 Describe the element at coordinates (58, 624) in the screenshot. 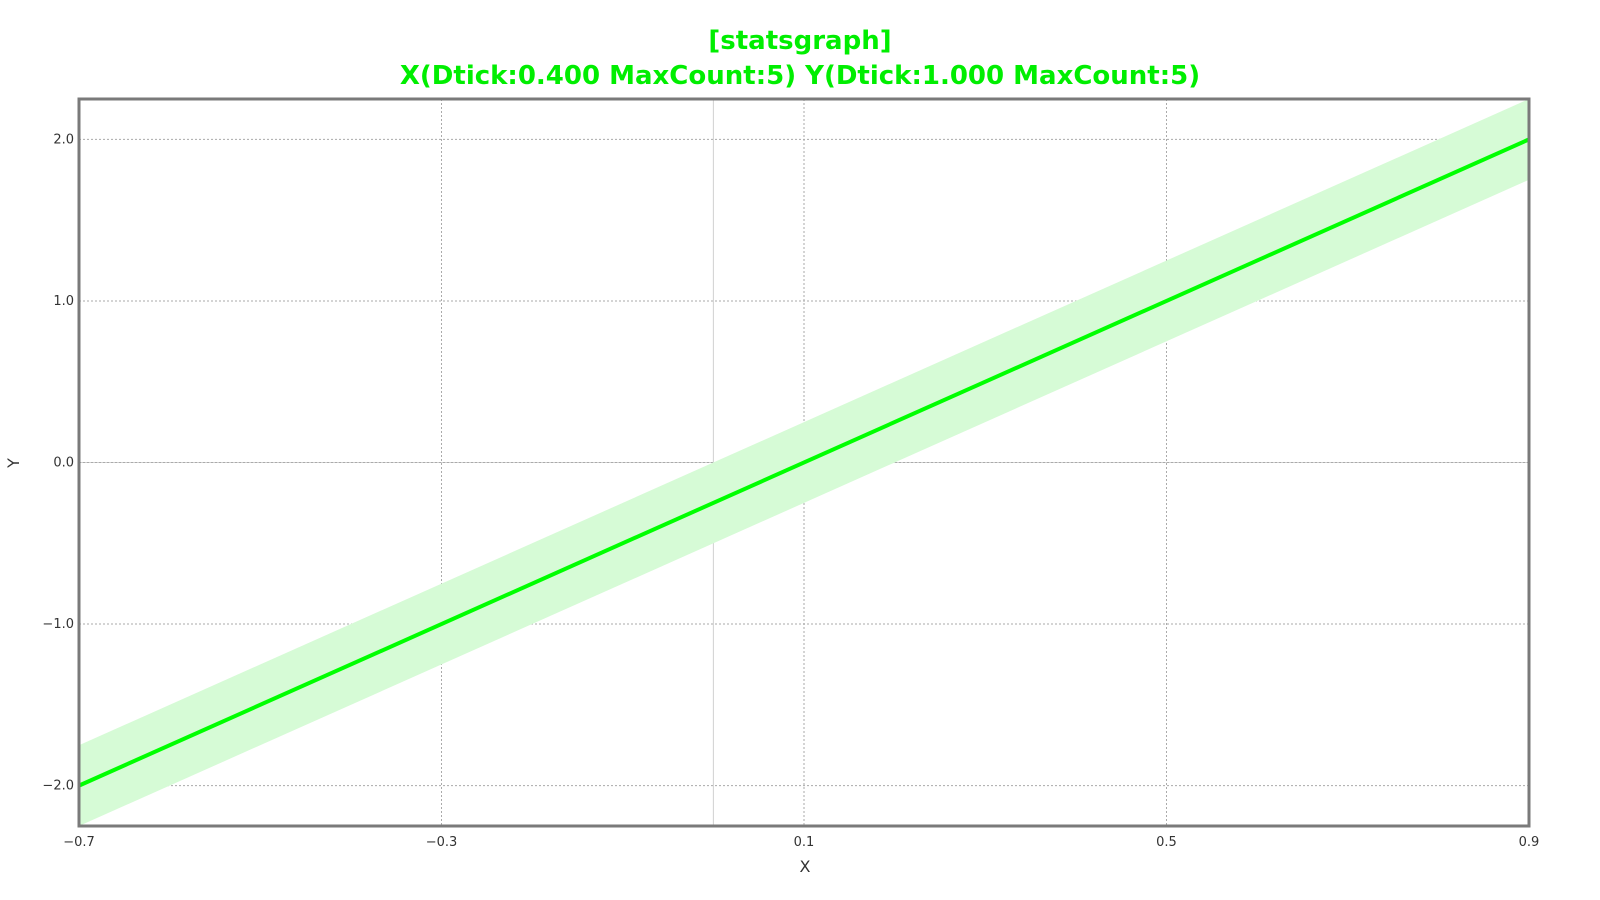

I see `y-tick-label: −1.0` at that location.